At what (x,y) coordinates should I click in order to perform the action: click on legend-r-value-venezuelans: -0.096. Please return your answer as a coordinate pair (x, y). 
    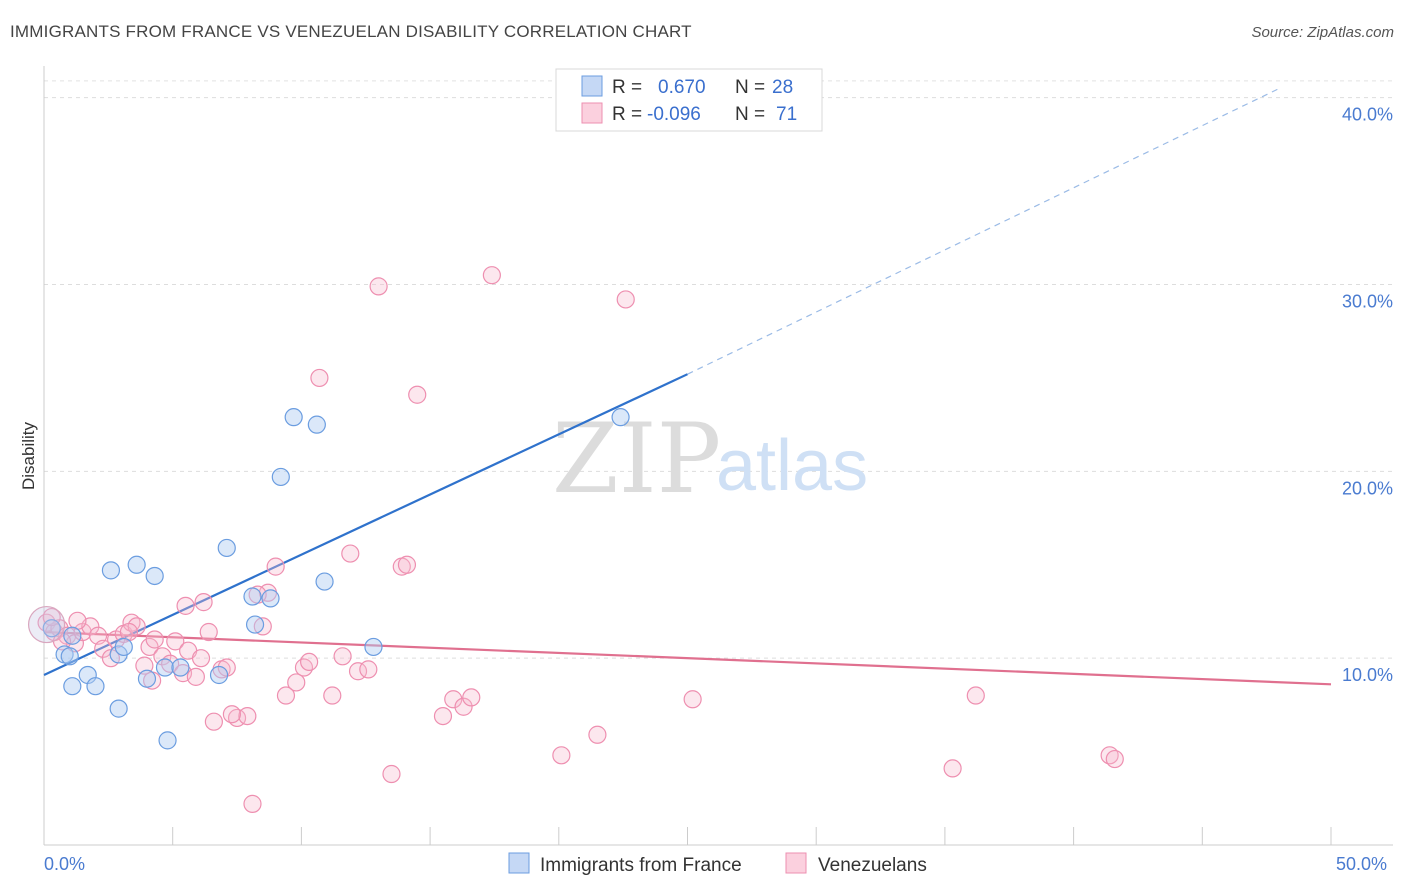
    Looking at the image, I should click on (674, 114).